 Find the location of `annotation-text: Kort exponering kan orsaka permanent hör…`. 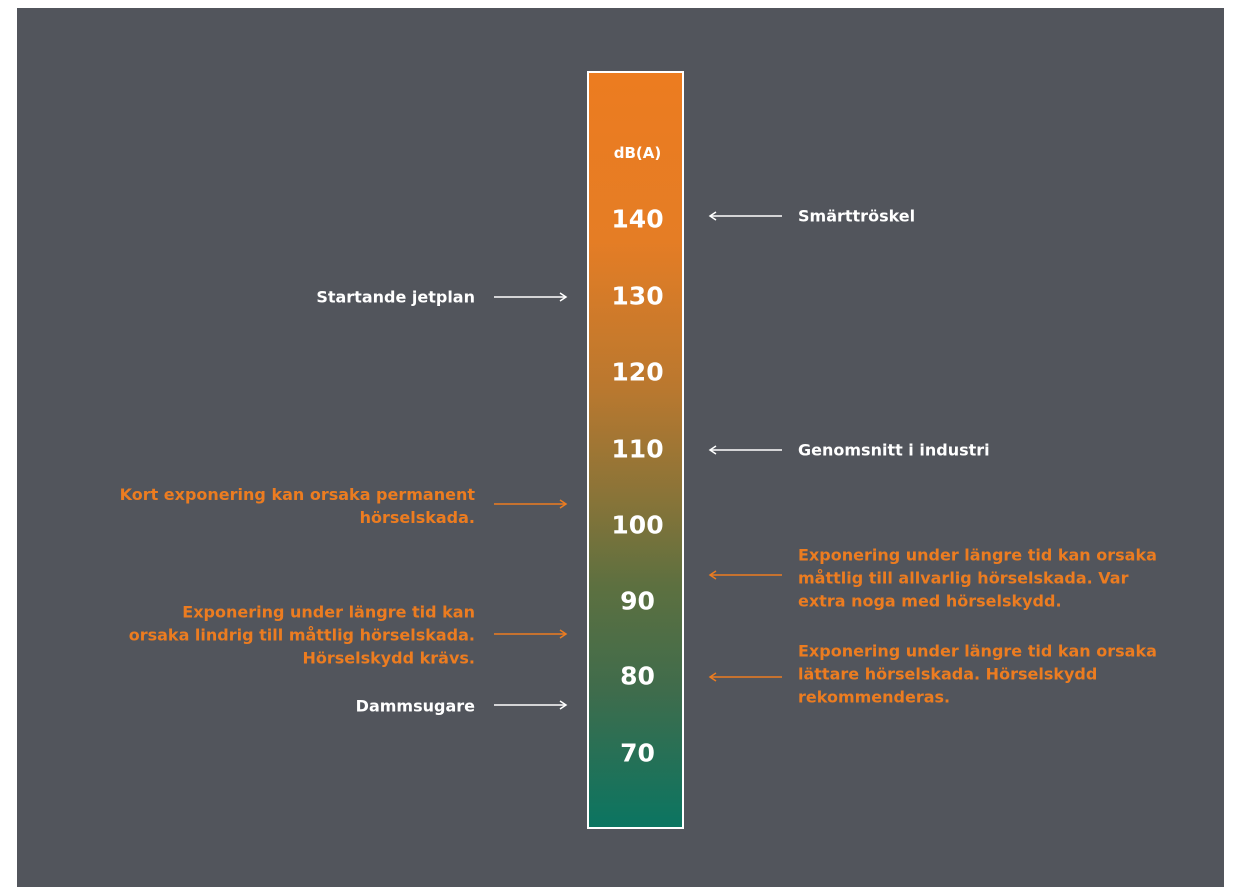

annotation-text: Kort exponering kan orsaka permanent hör… is located at coordinates (297, 506).